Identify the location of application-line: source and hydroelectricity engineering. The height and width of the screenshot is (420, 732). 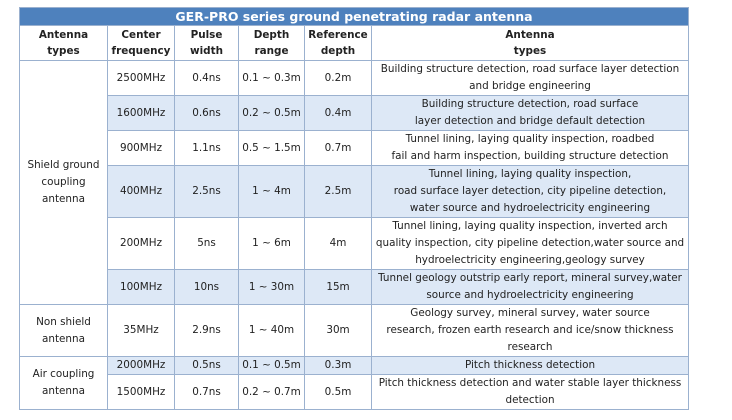
(530, 295).